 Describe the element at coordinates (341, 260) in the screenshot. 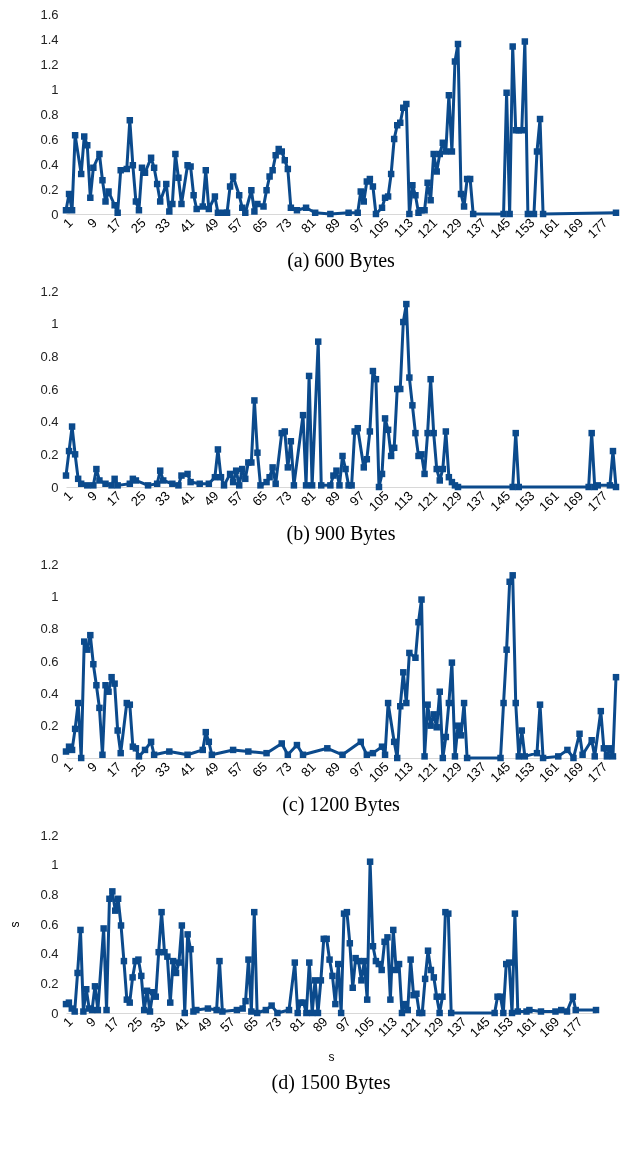

I see `text: (a) 600 Bytes` at that location.